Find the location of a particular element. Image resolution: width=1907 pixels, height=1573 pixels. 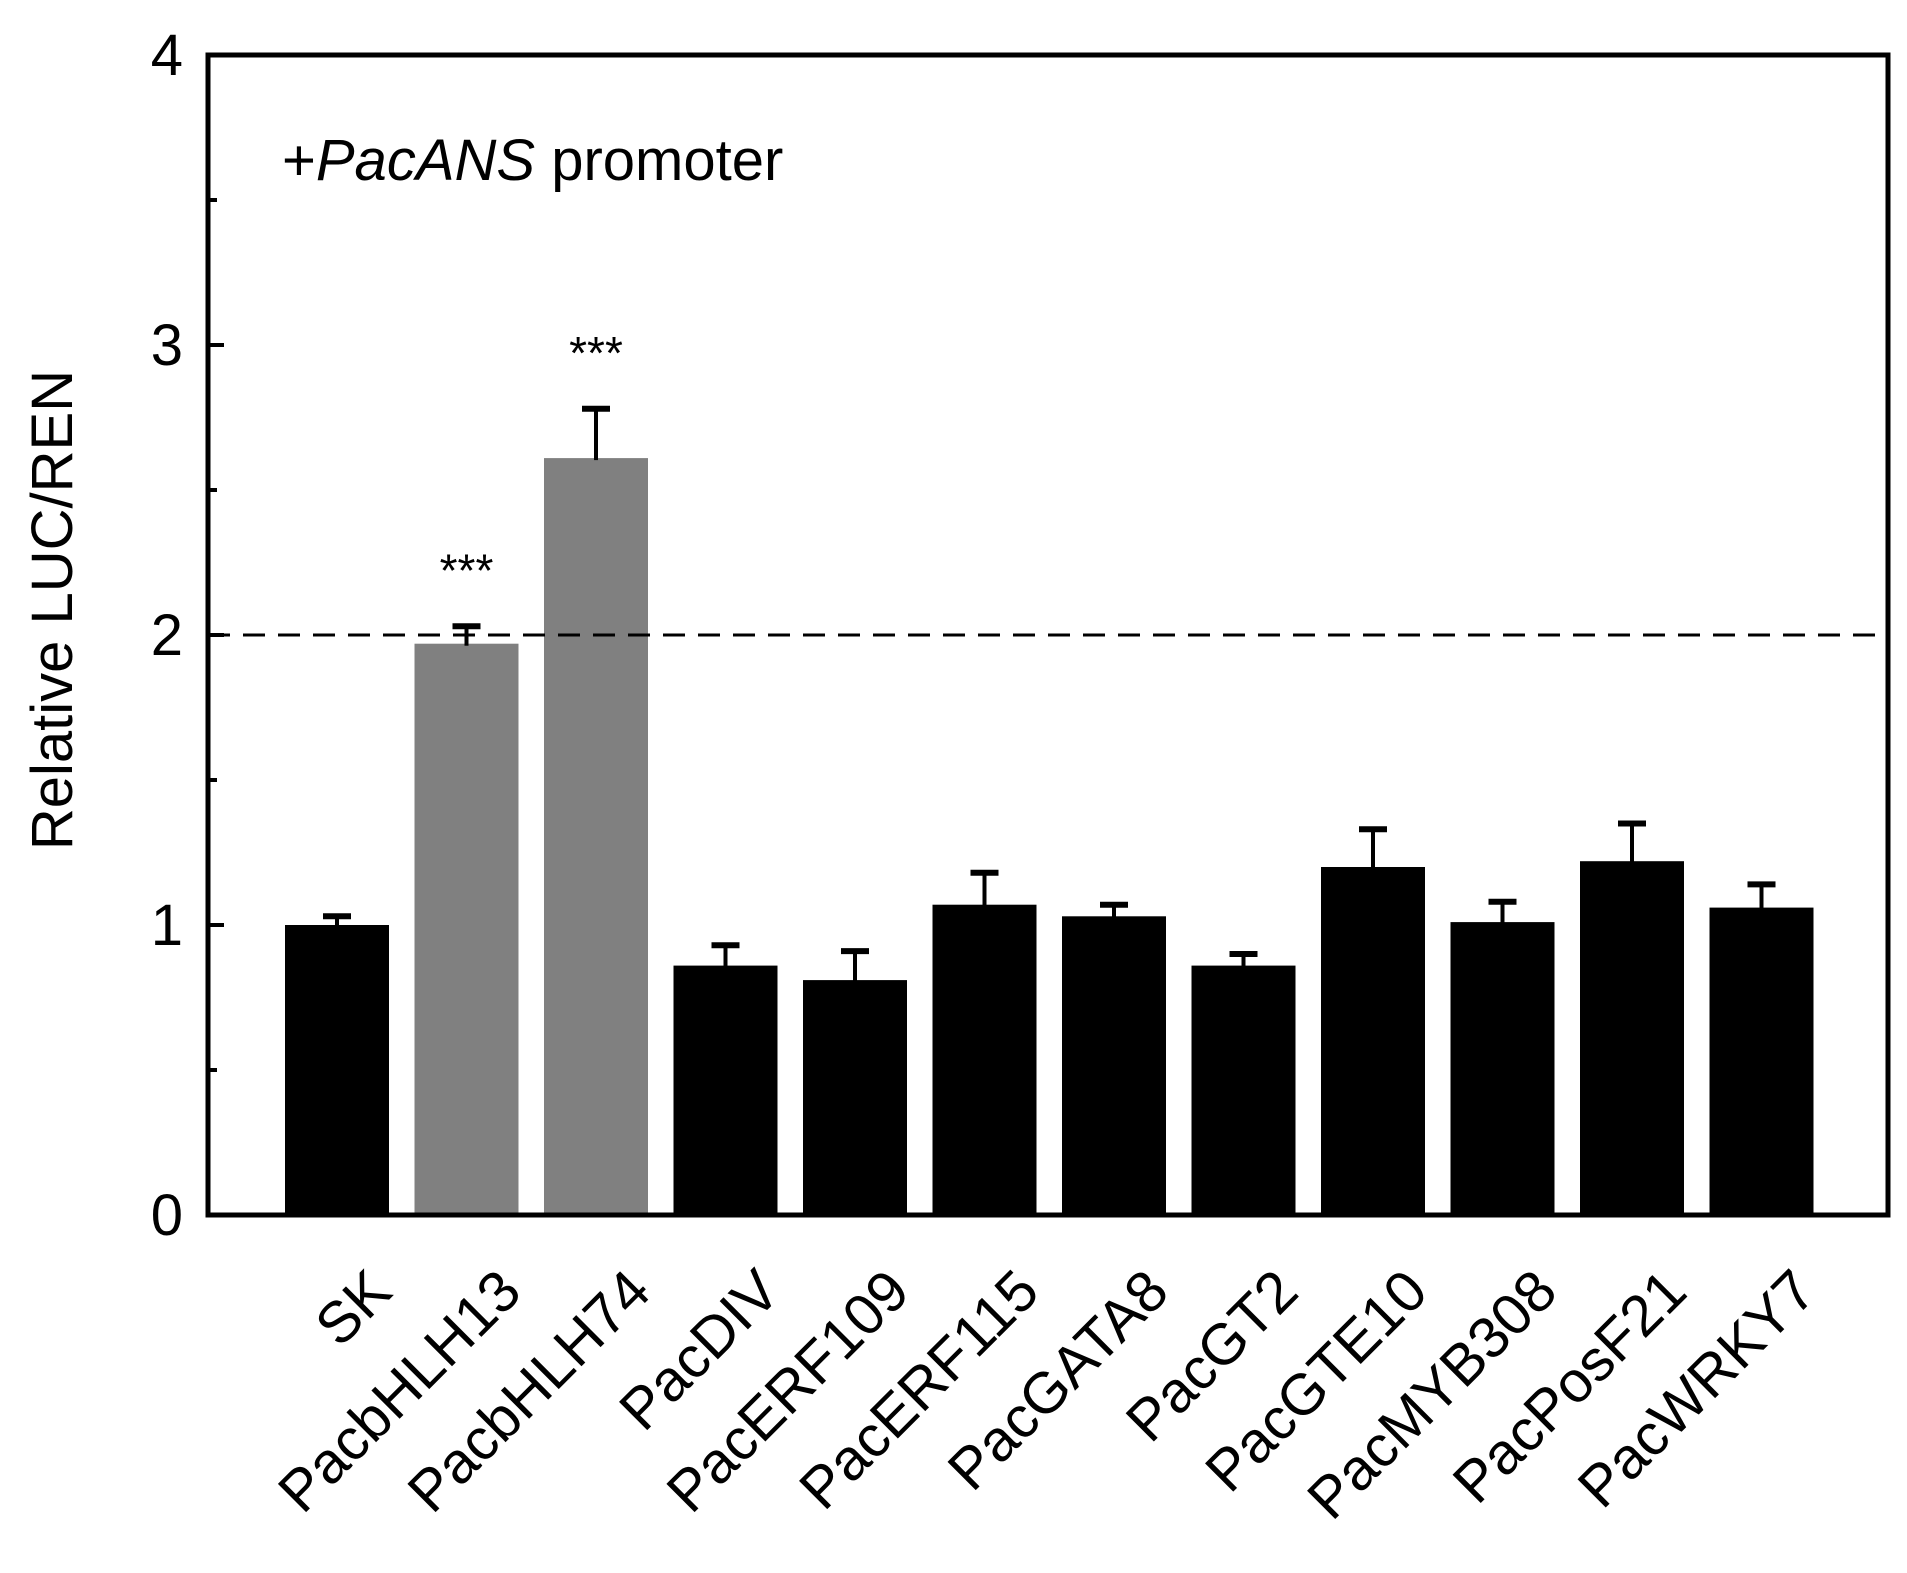

bar-pacgata8 is located at coordinates (1114, 1065).